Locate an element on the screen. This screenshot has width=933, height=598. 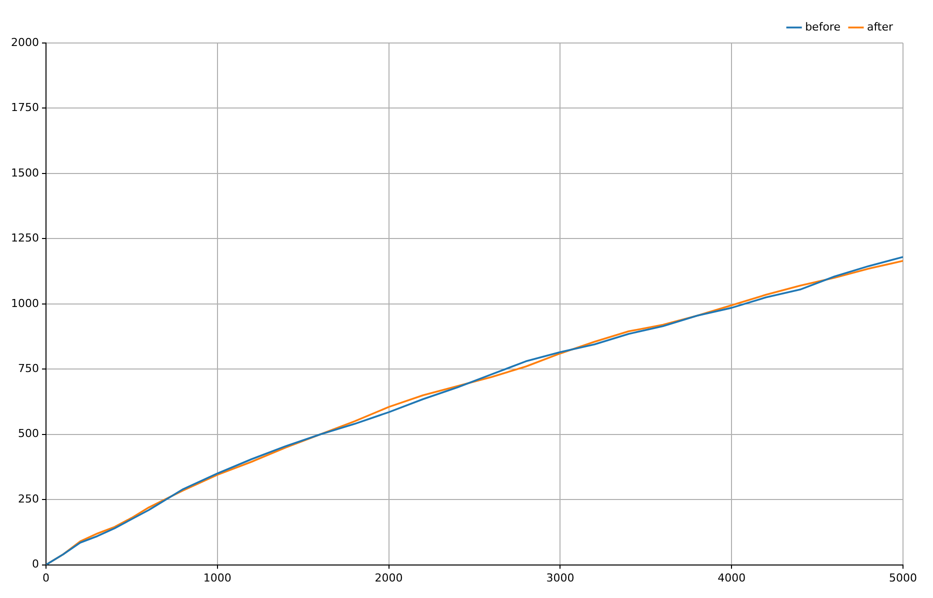
x-tick-label: 4000 is located at coordinates (732, 577).